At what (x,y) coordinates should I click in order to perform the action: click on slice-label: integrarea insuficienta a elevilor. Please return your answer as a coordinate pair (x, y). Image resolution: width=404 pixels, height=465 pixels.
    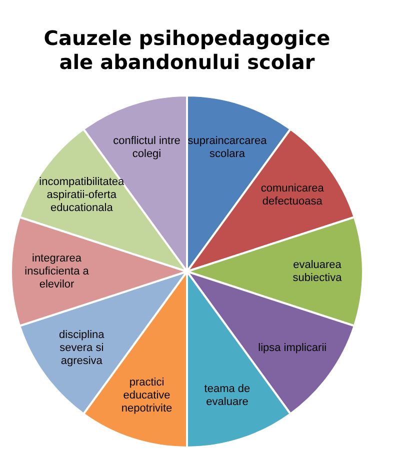
    Looking at the image, I should click on (57, 271).